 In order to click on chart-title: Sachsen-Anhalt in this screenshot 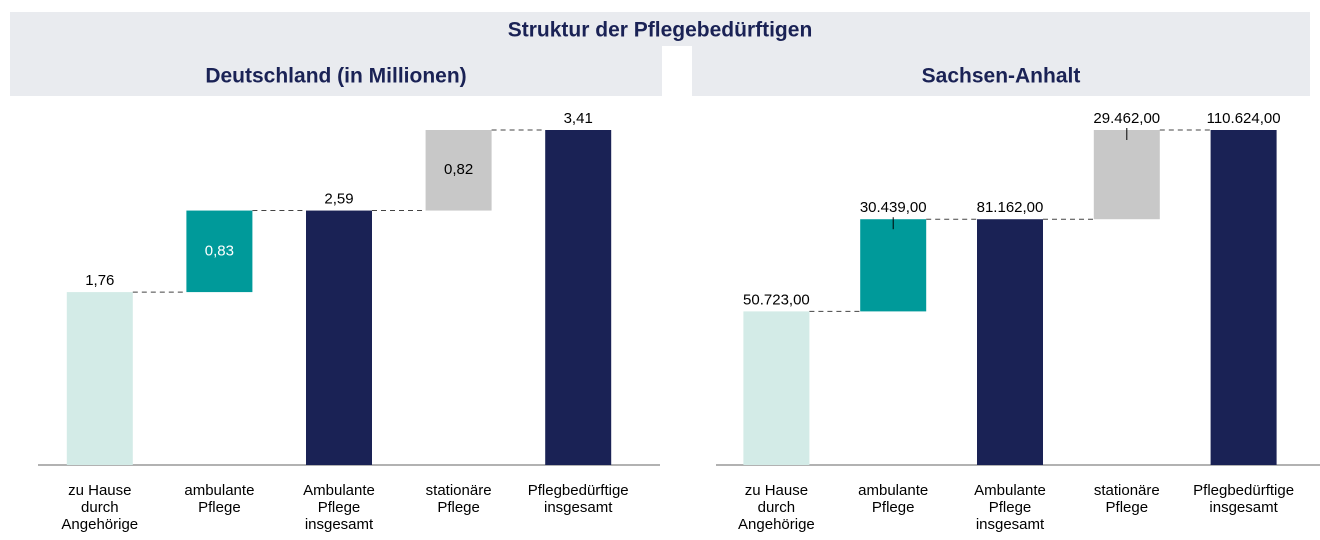, I will do `click(1001, 76)`.